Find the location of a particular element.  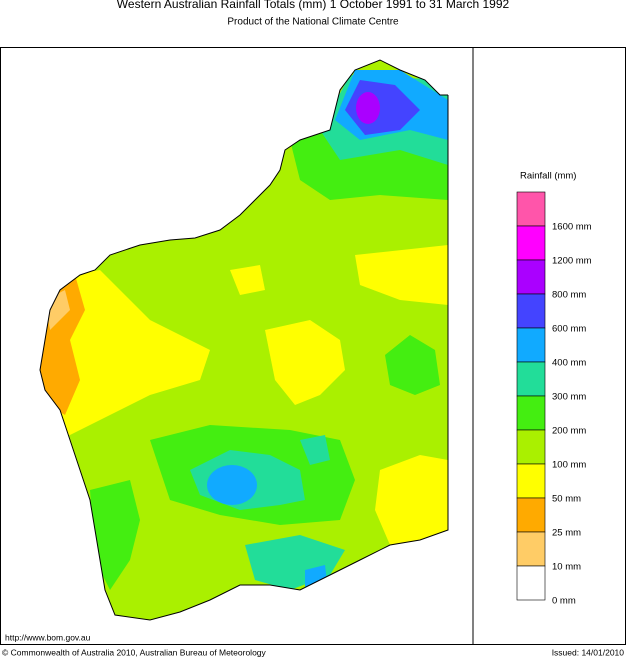

issued: Issued: 14/01/2010 is located at coordinates (588, 652).